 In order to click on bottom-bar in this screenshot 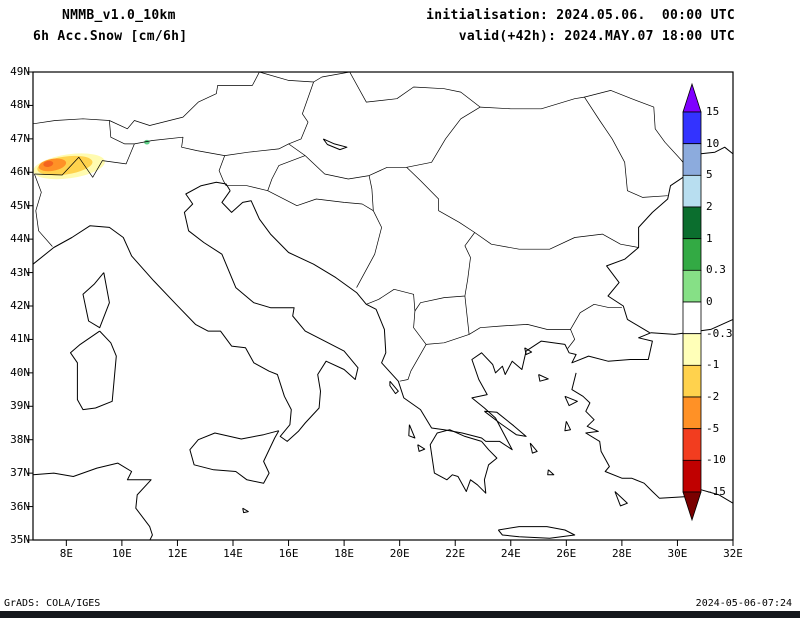, I will do `click(400, 614)`.